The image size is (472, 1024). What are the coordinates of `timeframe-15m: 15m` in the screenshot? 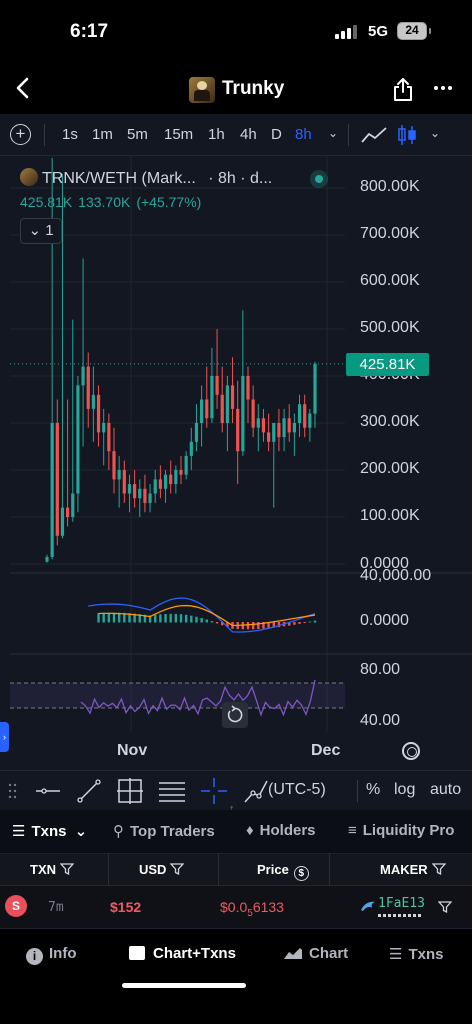 It's located at (179, 134).